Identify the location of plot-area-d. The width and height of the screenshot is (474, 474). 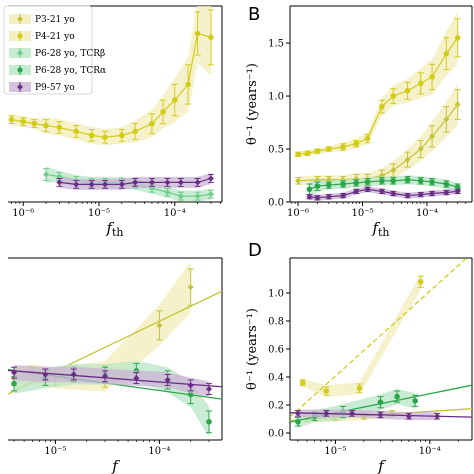
(381, 343).